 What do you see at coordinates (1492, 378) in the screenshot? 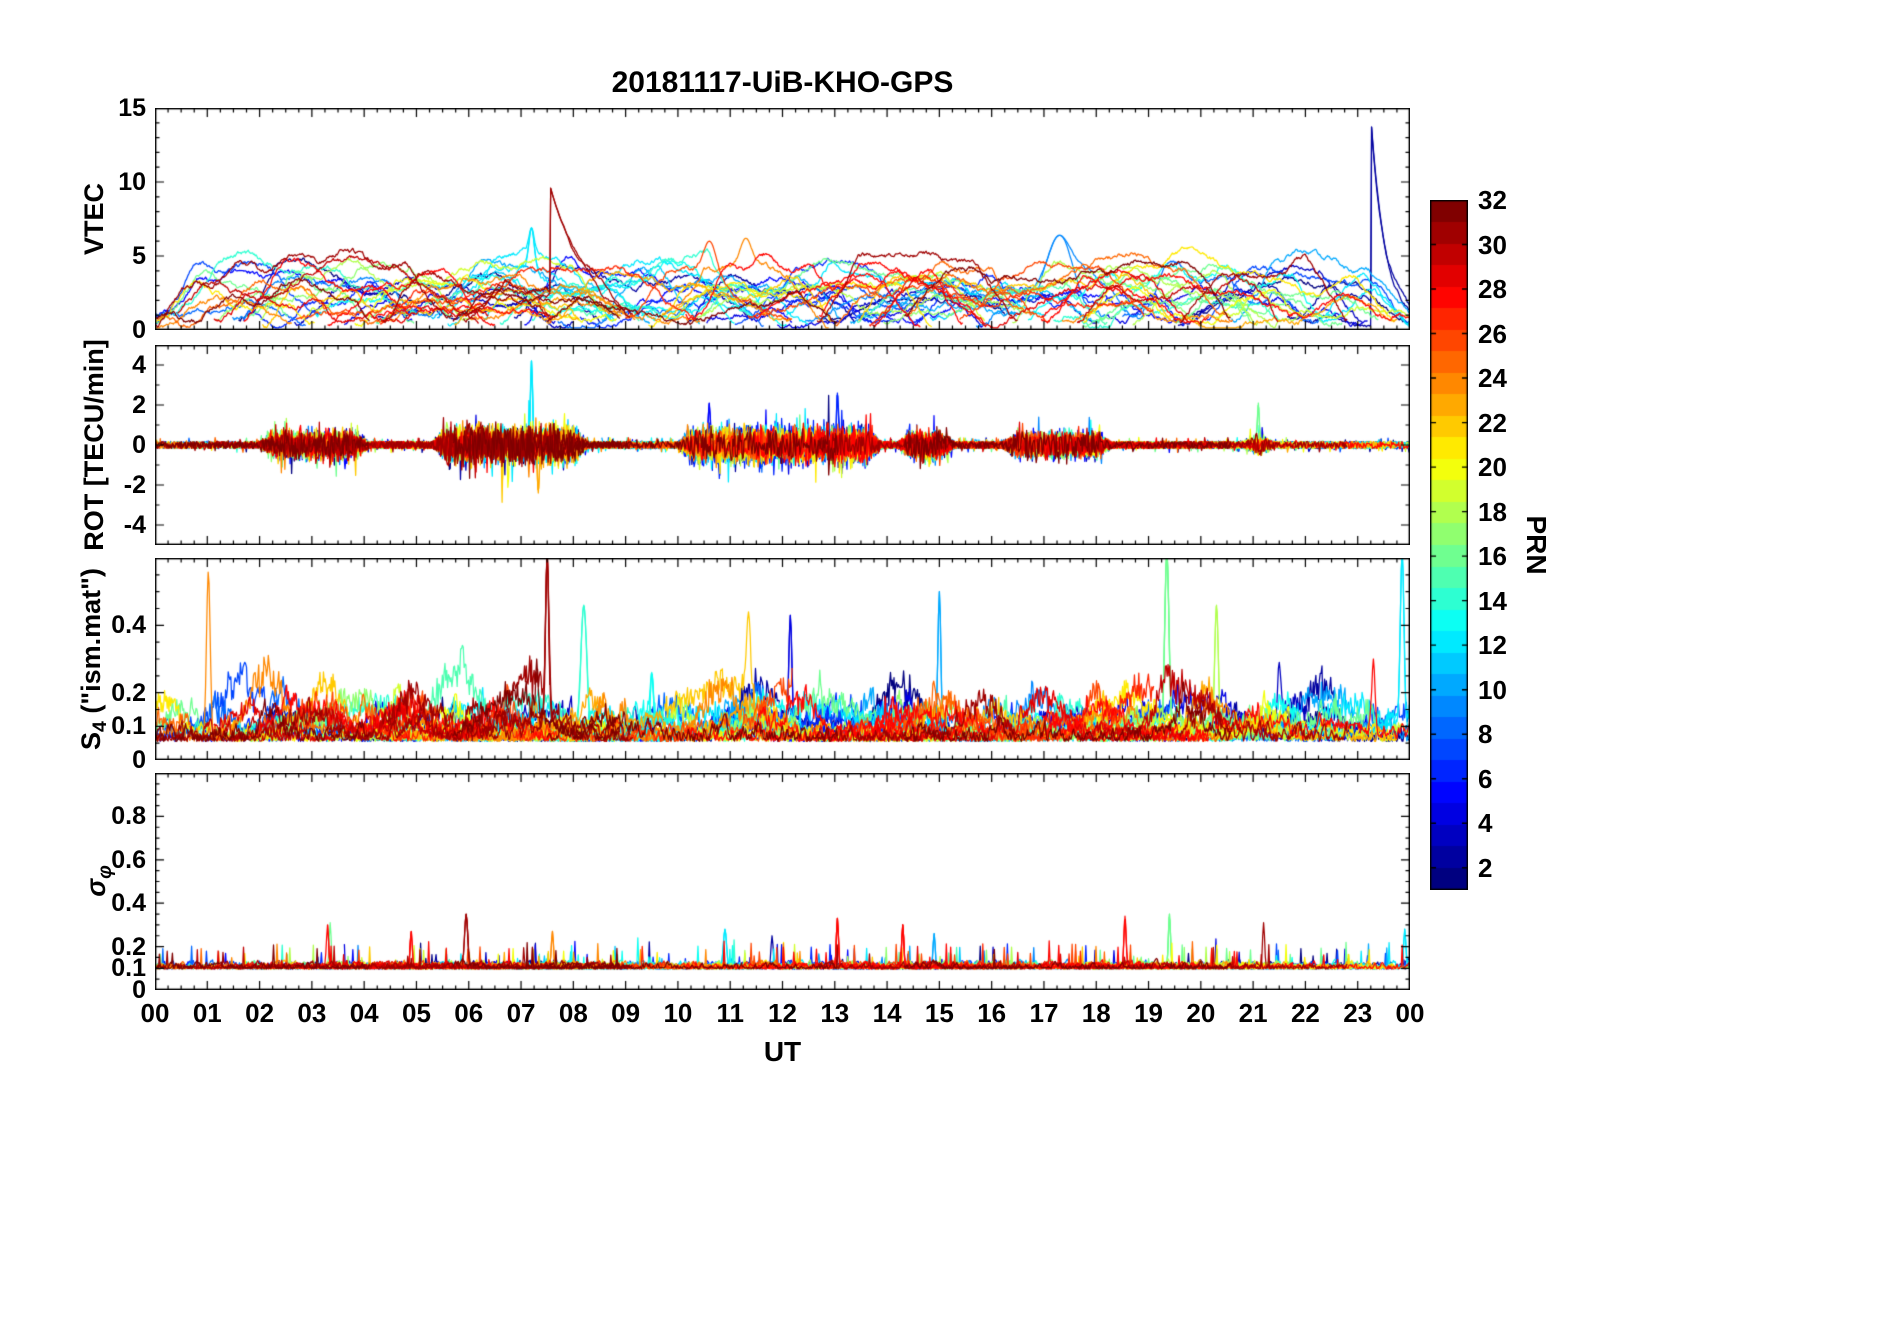
I see `colorbar-tick-label: 24` at bounding box center [1492, 378].